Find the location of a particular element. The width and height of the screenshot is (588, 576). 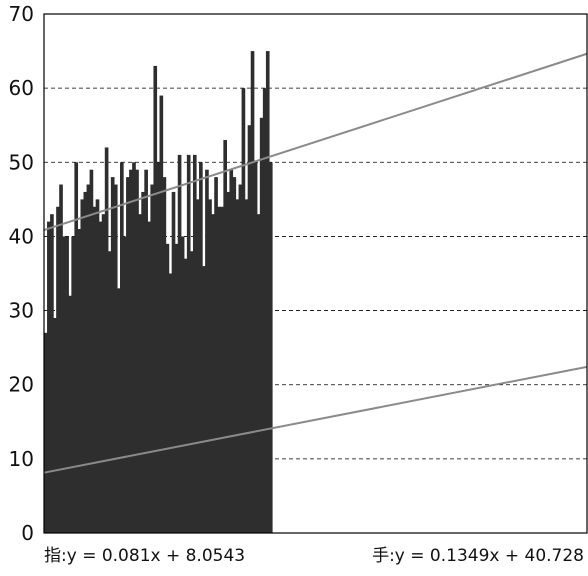

y-tick-label: 10 is located at coordinates (21, 459).